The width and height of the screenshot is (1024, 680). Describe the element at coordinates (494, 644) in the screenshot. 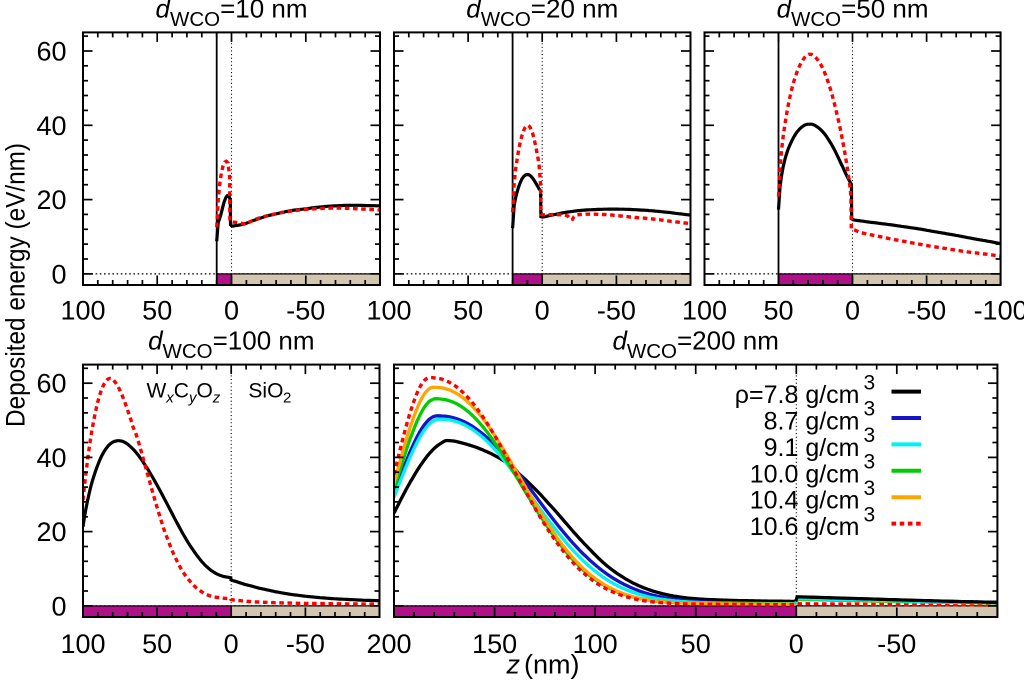

I see `svg-text: 150` at that location.